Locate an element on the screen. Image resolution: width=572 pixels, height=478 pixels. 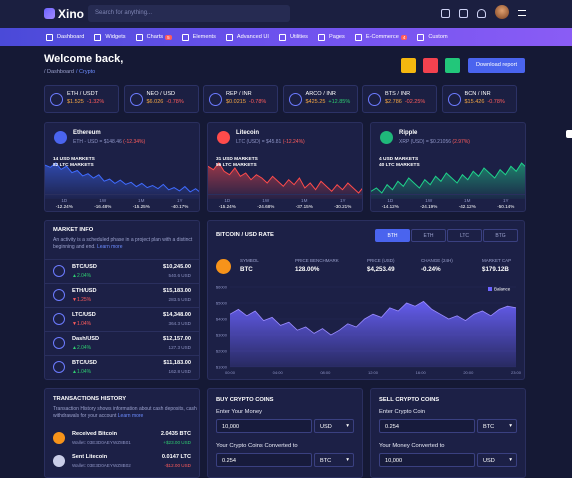
nav-item: Utilities is located at coordinates (293, 37).